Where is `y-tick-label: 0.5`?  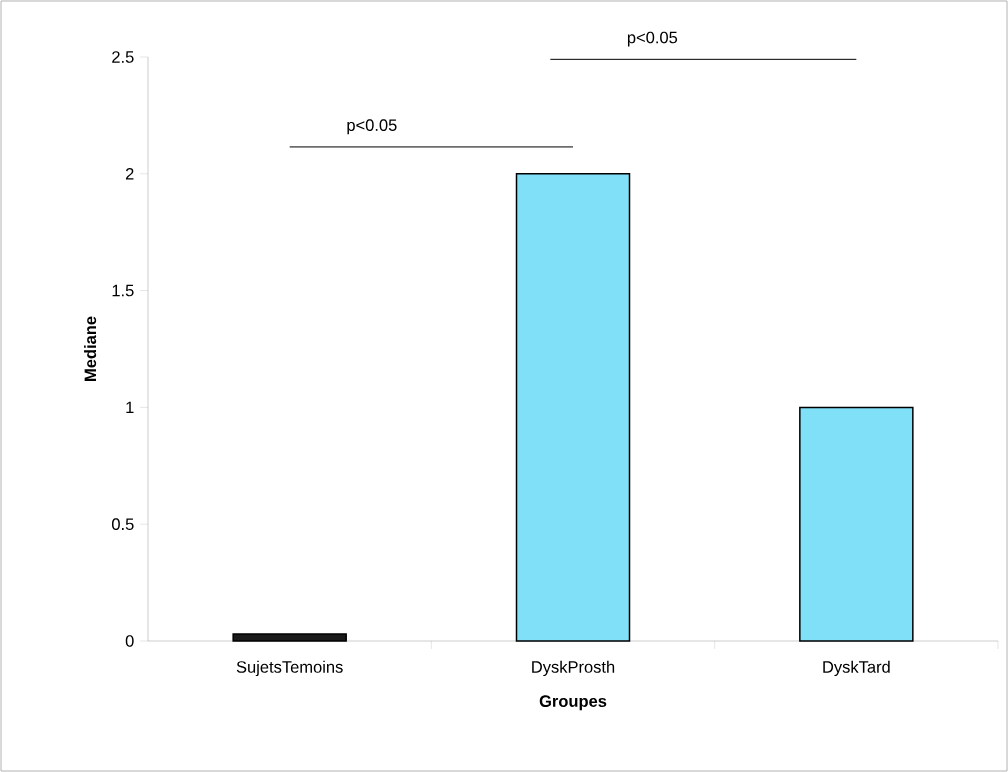
y-tick-label: 0.5 is located at coordinates (123, 524).